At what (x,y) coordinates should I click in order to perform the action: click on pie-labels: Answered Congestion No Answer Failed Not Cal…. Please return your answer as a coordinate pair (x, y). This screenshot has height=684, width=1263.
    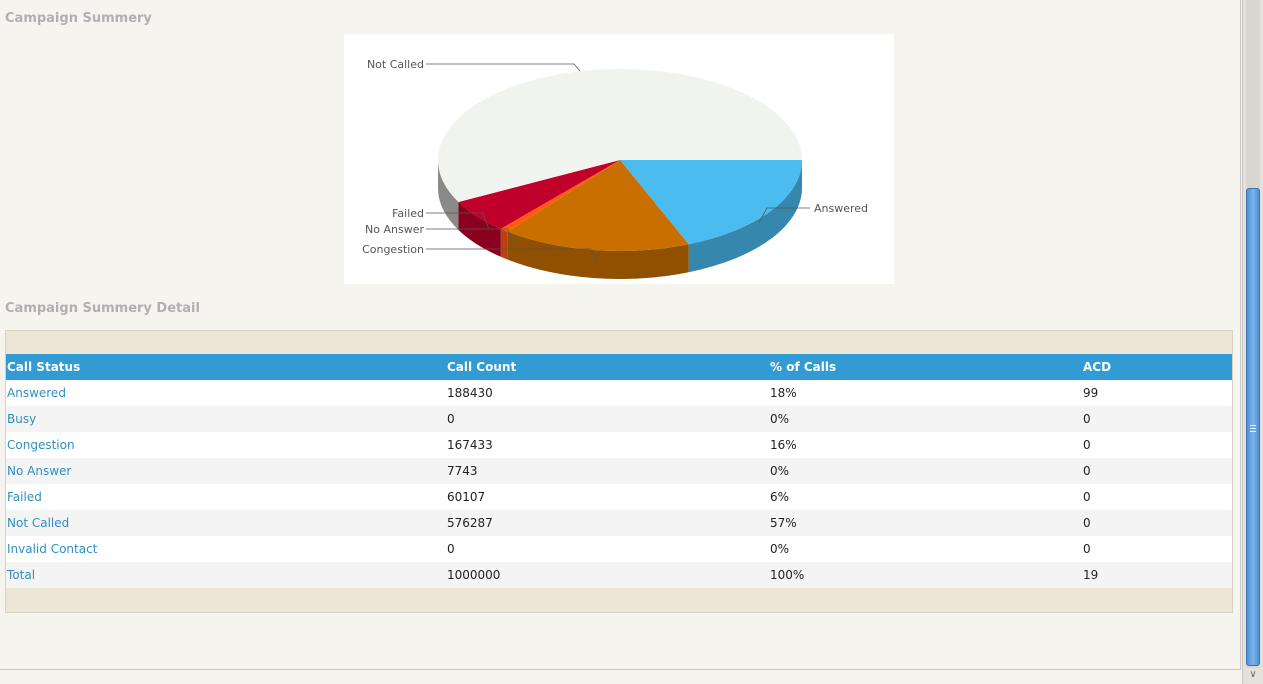
    Looking at the image, I should click on (615, 160).